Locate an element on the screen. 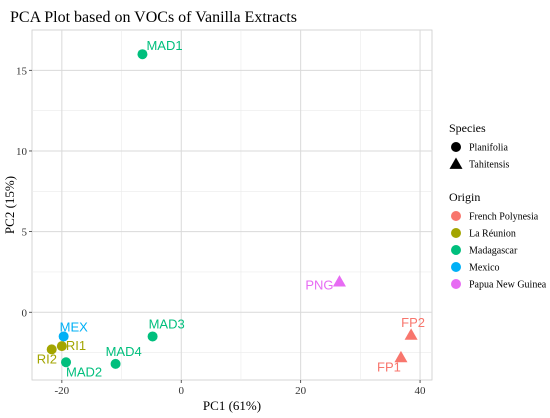  legend-origin-label: French Polynesia is located at coordinates (504, 217).